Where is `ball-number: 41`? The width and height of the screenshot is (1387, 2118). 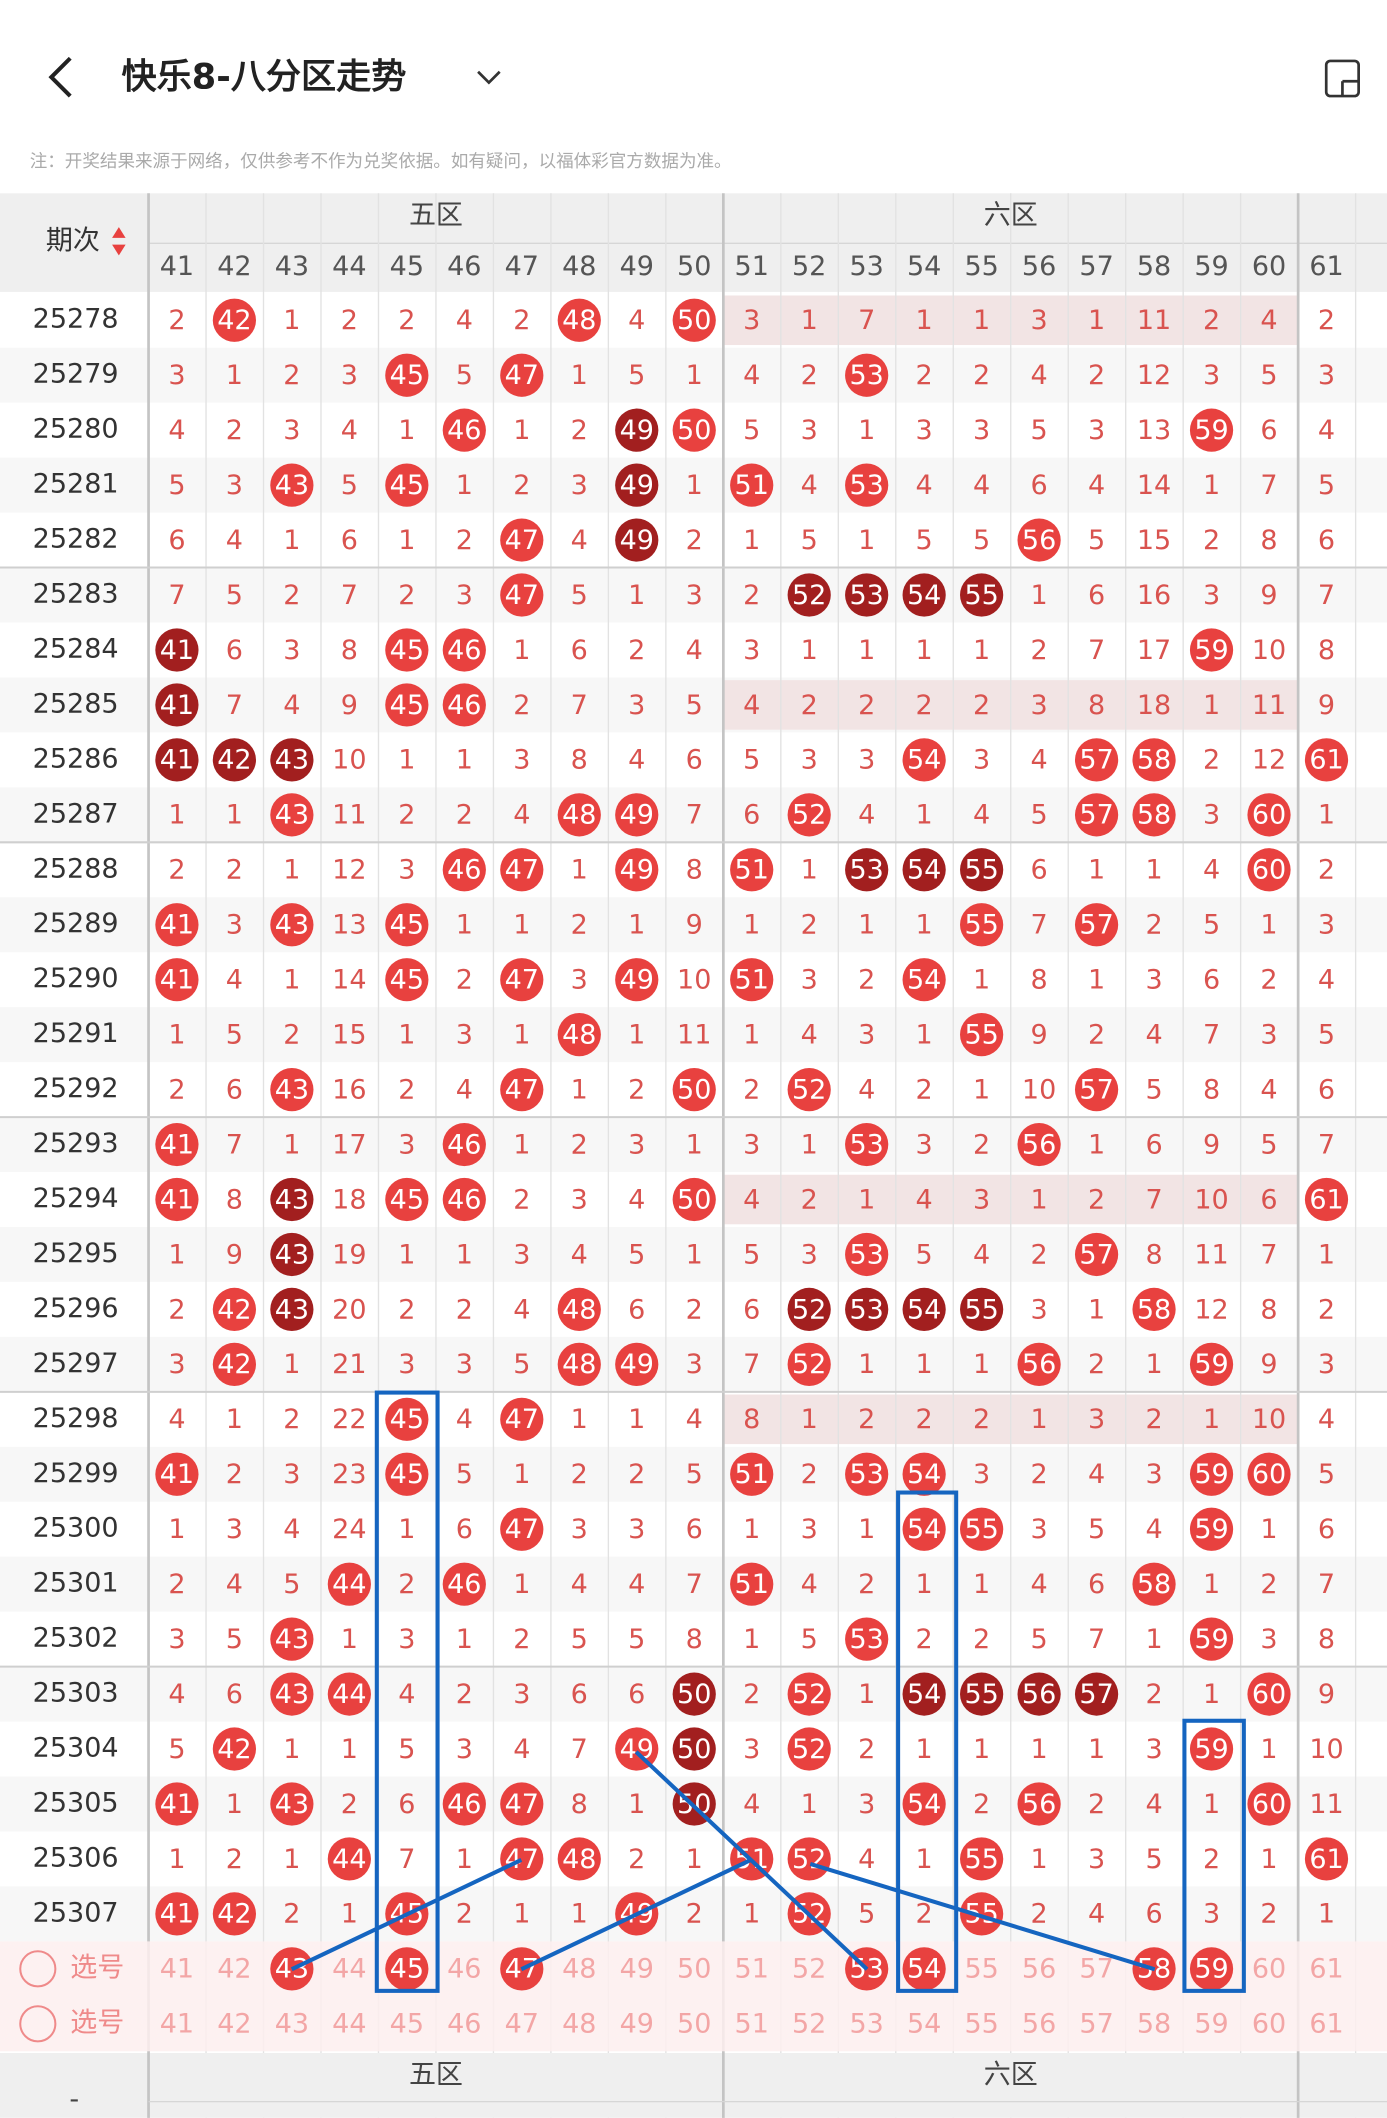
ball-number: 41 is located at coordinates (177, 980).